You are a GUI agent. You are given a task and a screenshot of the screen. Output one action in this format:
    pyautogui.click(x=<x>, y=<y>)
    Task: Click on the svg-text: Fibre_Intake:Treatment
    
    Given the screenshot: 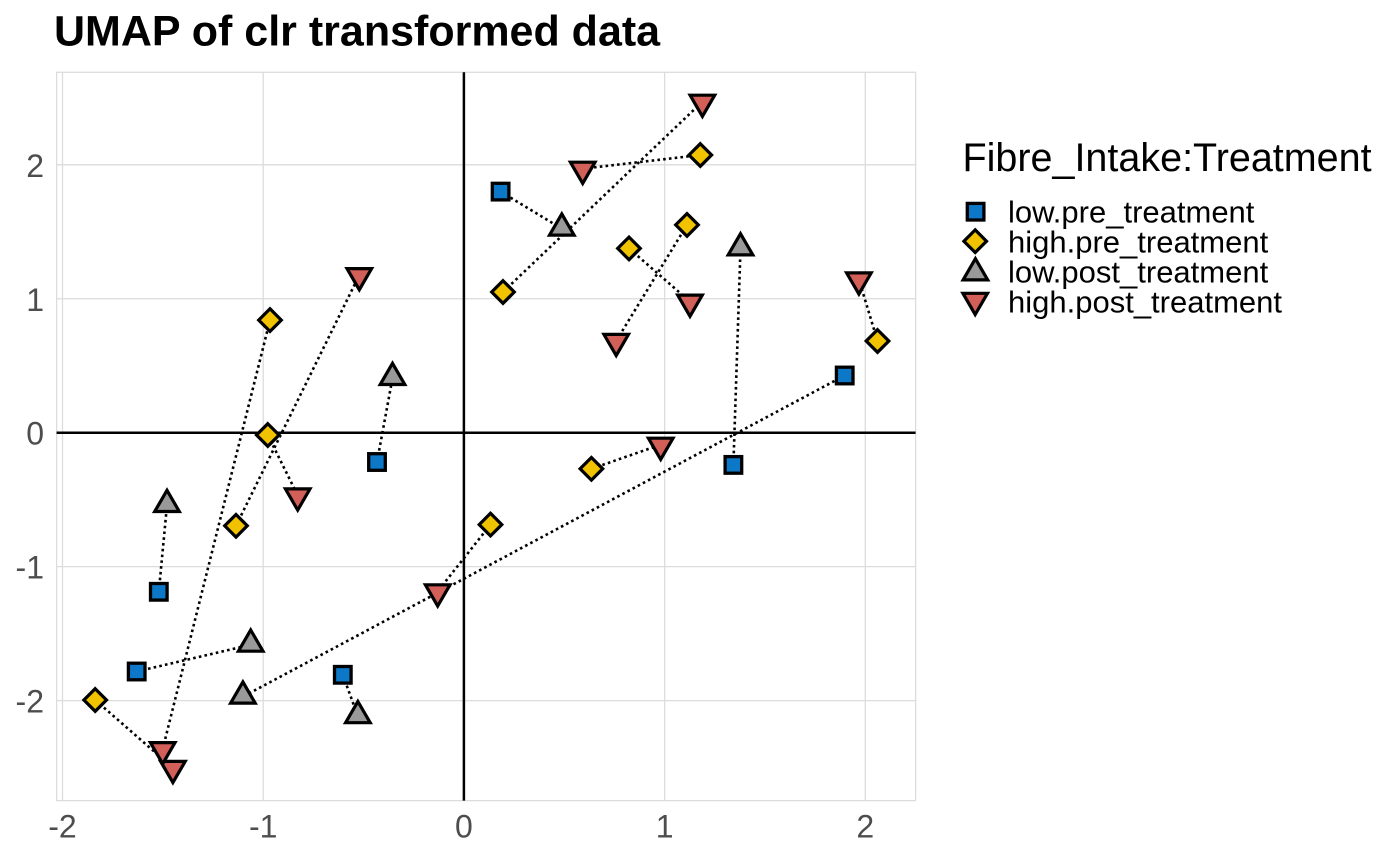 What is the action you would take?
    pyautogui.click(x=1167, y=158)
    